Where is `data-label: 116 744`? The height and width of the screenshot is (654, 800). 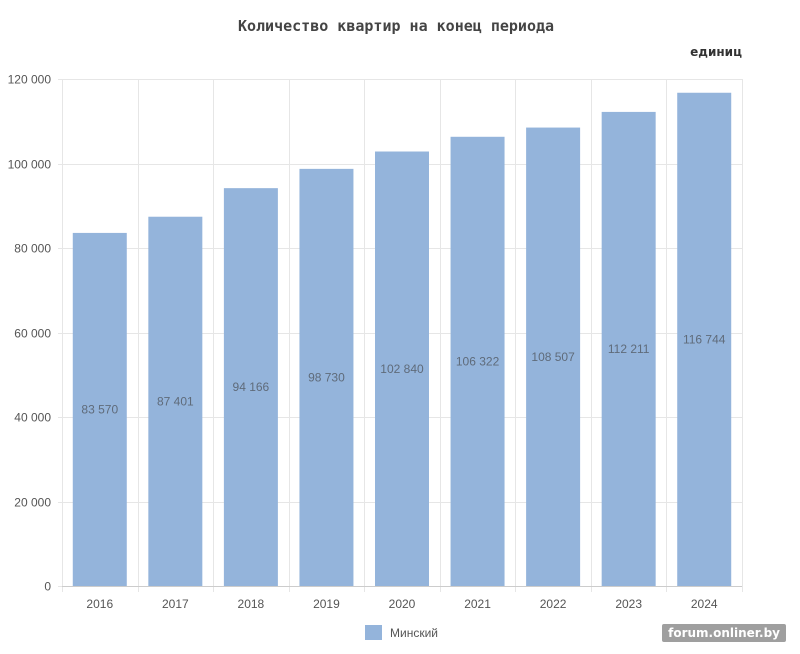 data-label: 116 744 is located at coordinates (704, 339).